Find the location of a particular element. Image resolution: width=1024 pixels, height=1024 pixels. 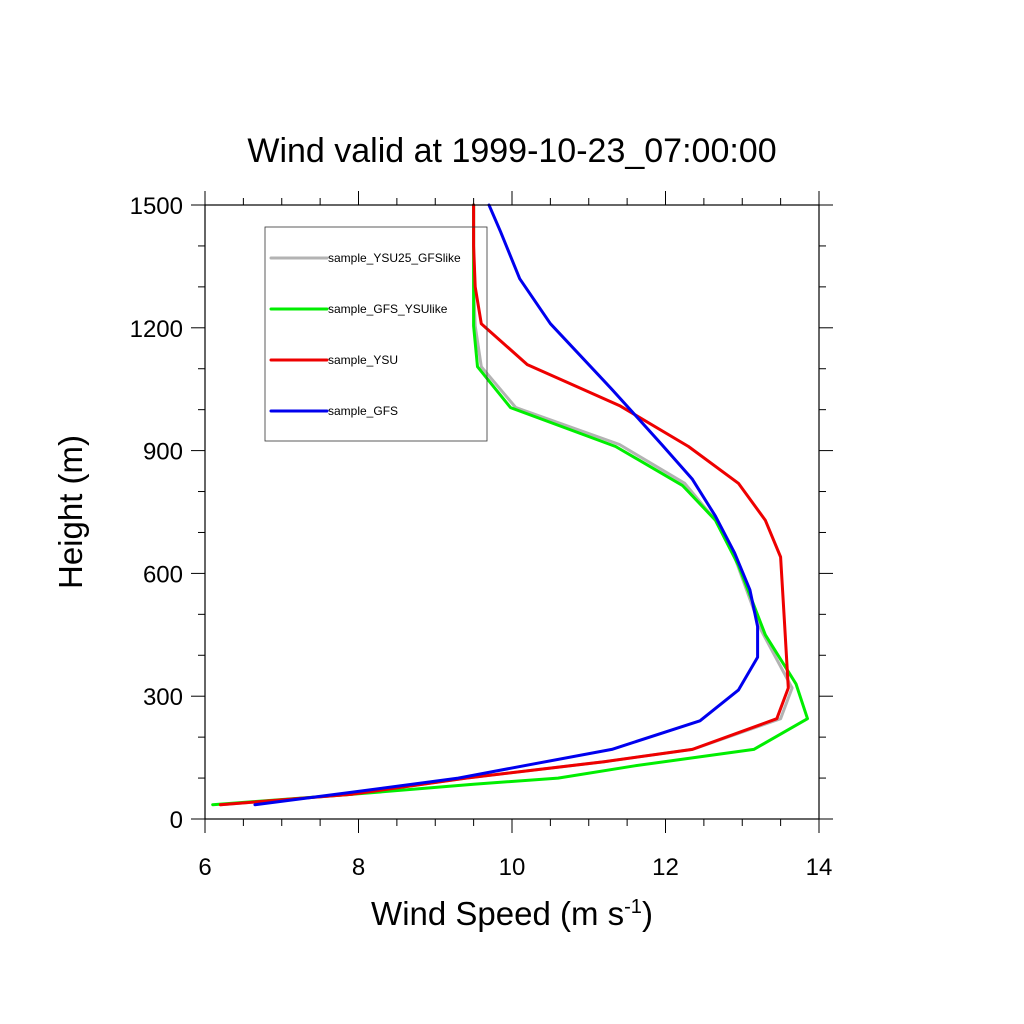

y-tick-label: 300 is located at coordinates (163, 697).